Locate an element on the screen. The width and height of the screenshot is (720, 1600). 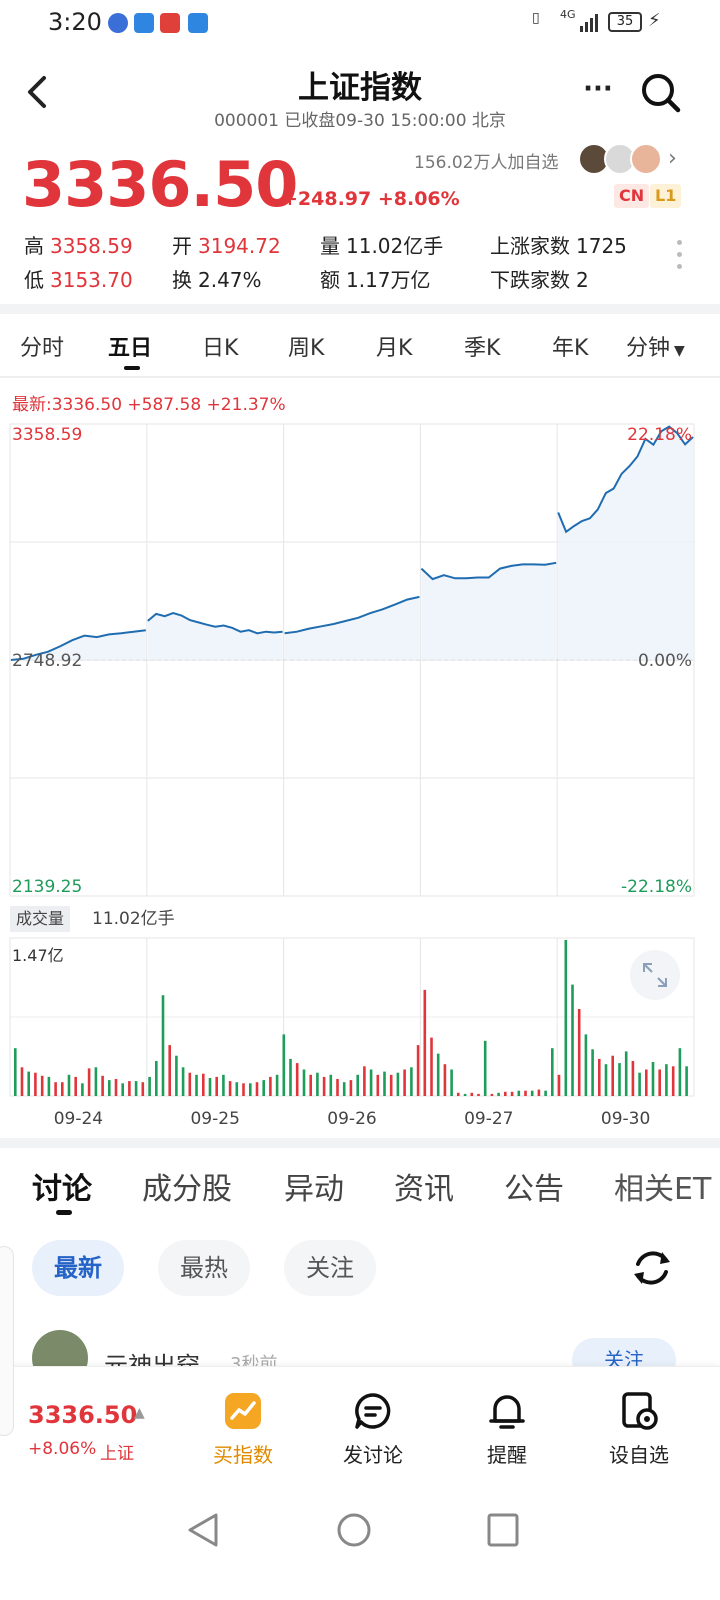
refresh-button is located at coordinates (652, 1268).